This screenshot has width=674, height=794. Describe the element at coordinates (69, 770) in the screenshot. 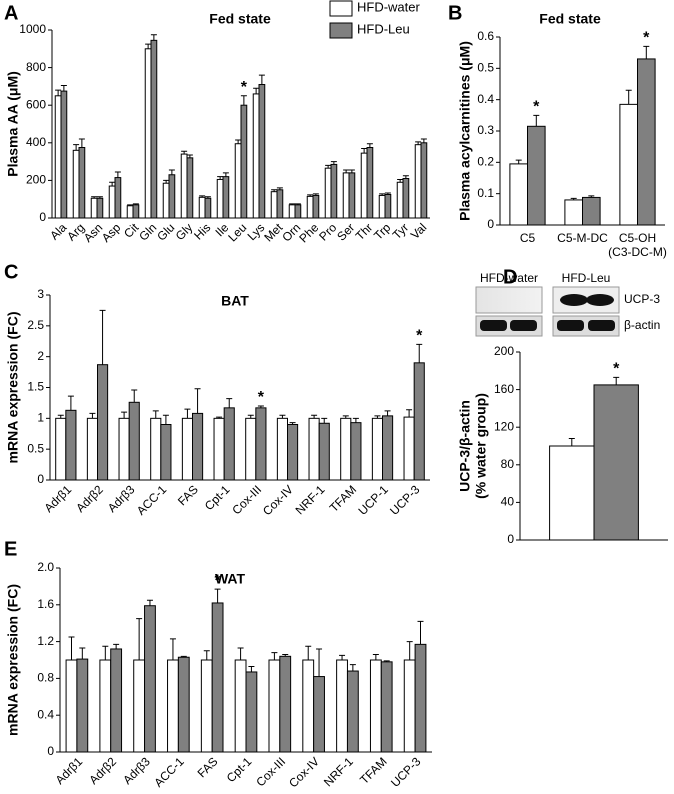

I see `x-tick-label: Adrβ1` at that location.